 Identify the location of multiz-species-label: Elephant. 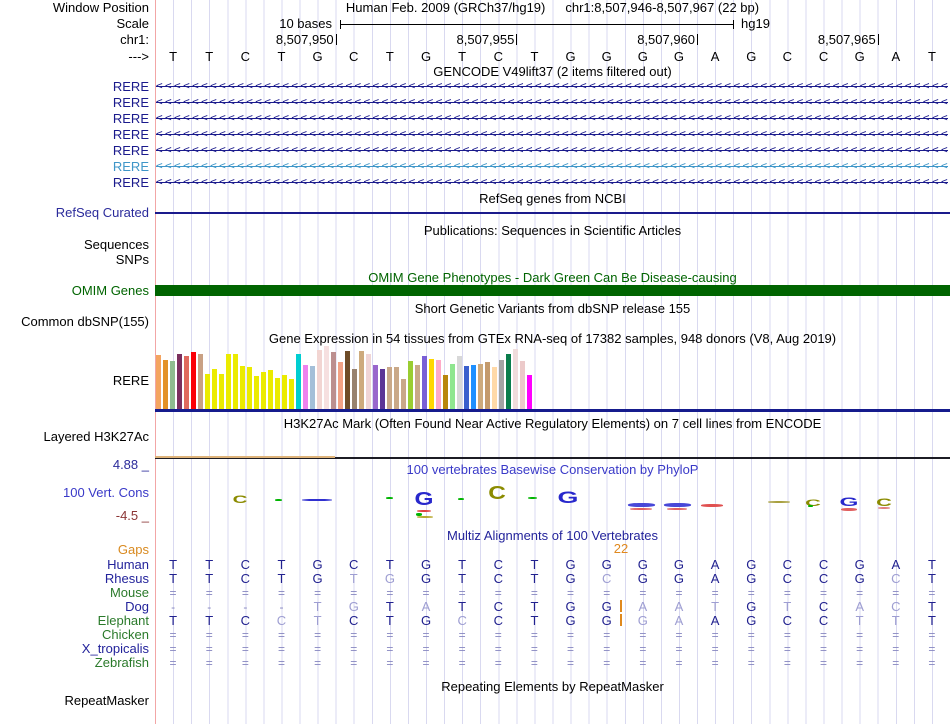
(123, 620).